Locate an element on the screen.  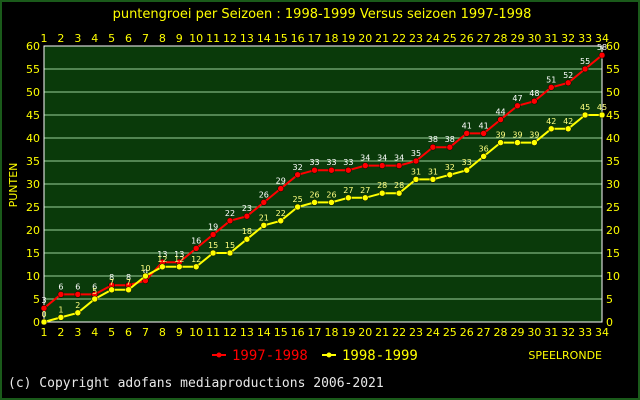
data-label: 31 is located at coordinates (433, 171).